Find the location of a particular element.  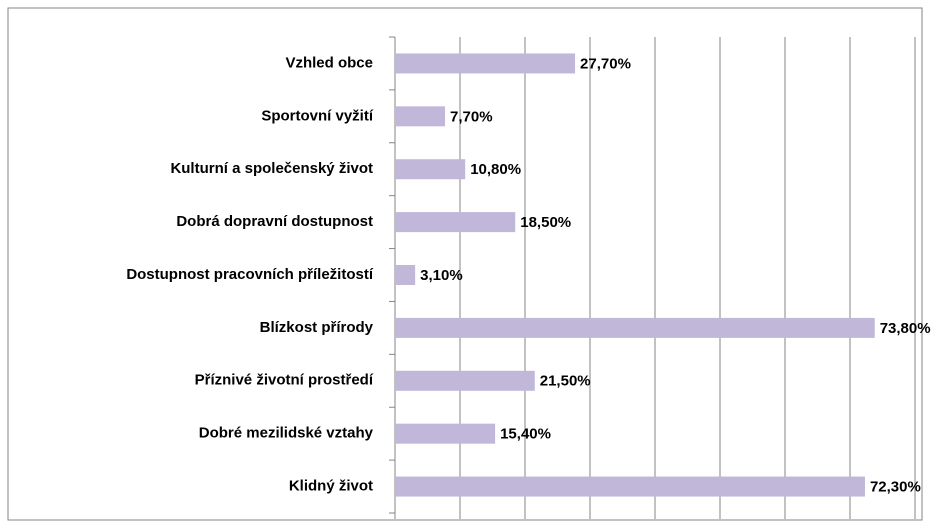

y-tick-label: Příznivé životní prostředí is located at coordinates (284, 380).